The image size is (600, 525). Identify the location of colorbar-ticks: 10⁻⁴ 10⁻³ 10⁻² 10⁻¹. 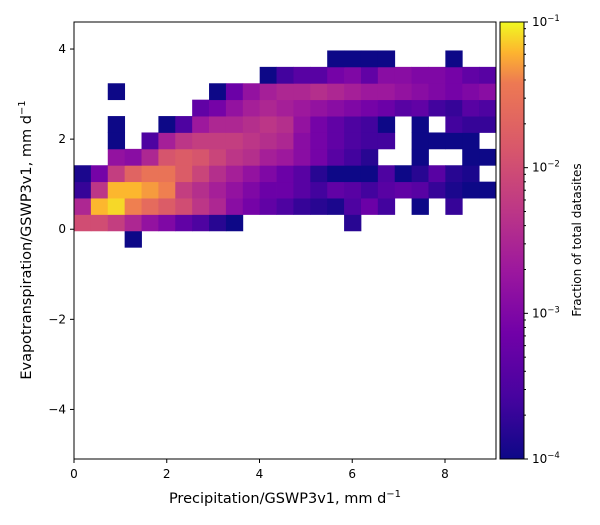
(542, 240).